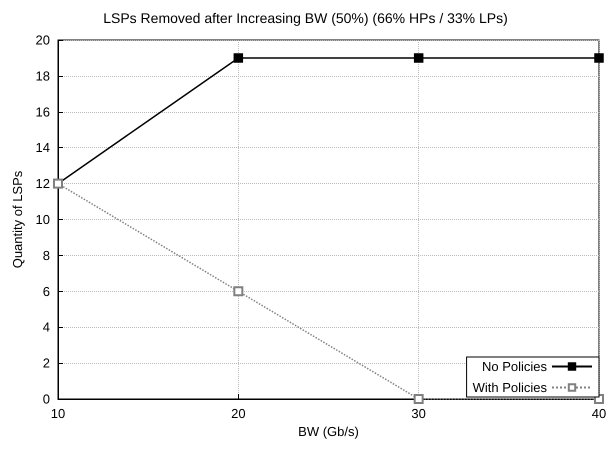 The height and width of the screenshot is (449, 611). What do you see at coordinates (17, 219) in the screenshot?
I see `y-axis-title: Quantity of LSPs` at bounding box center [17, 219].